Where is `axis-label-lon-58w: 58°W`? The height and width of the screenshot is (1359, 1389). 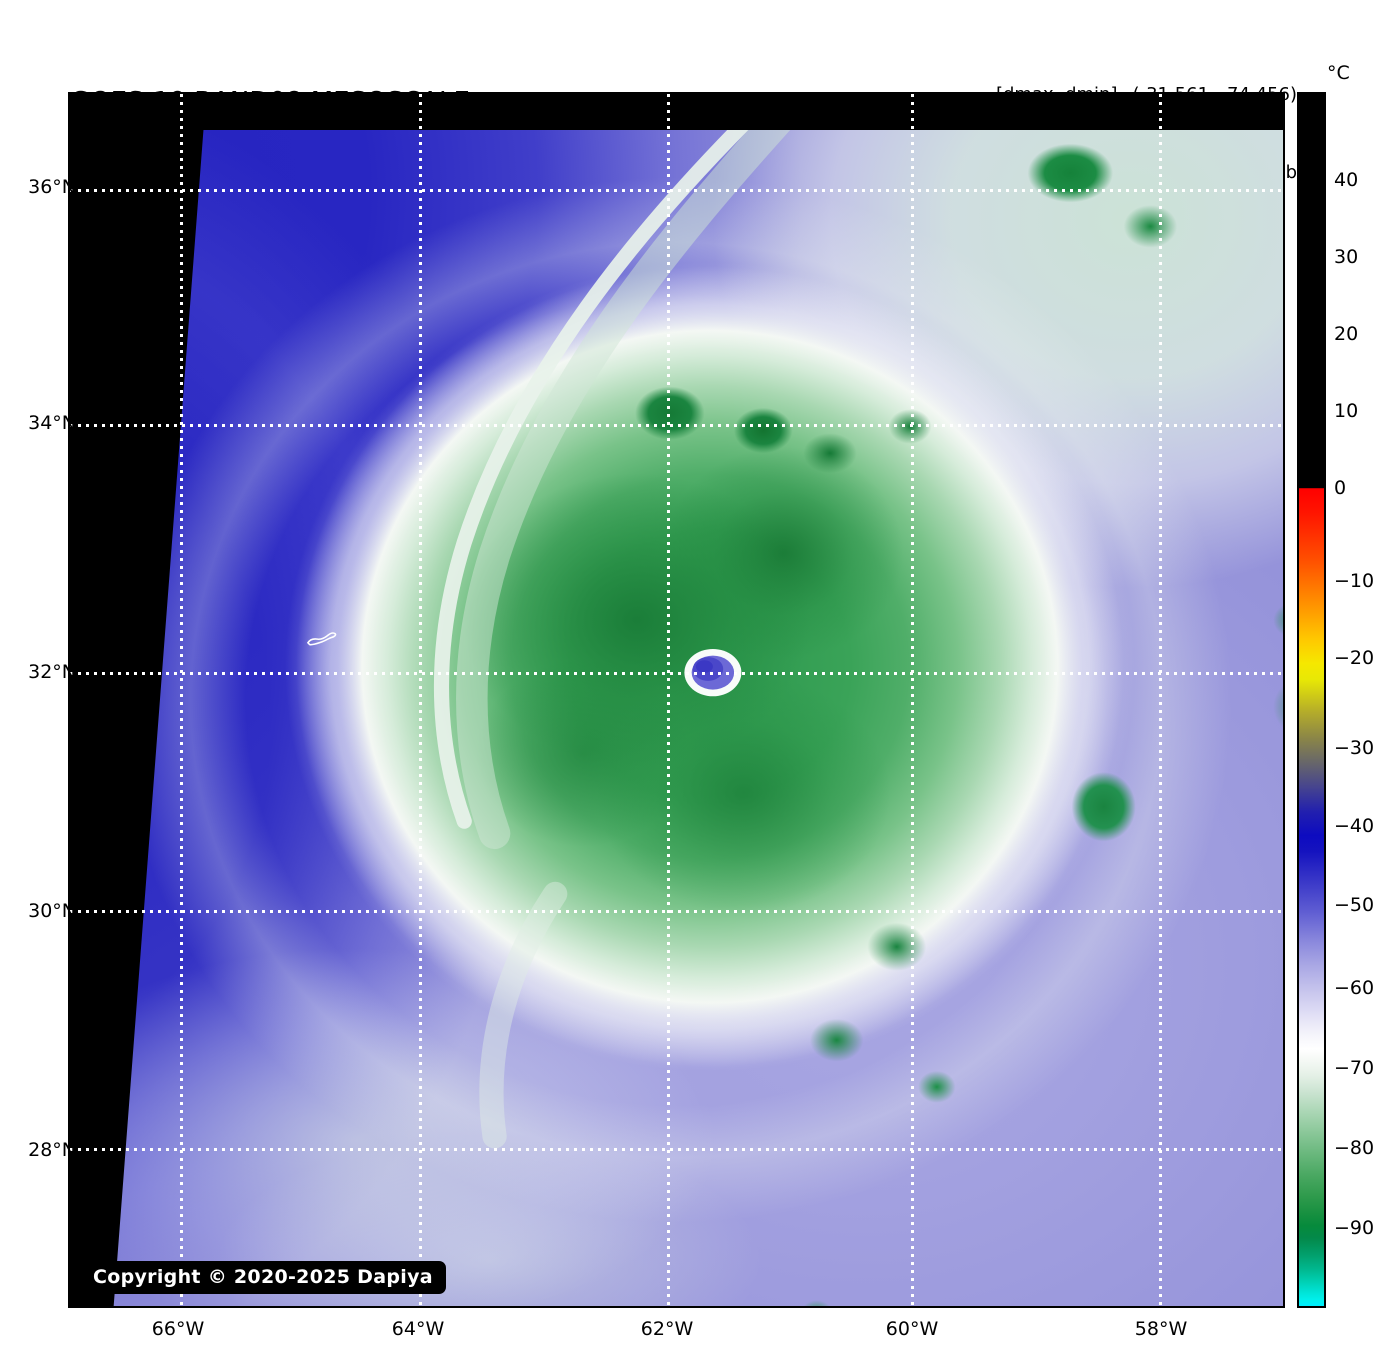
axis-label-lon-58w: 58°W is located at coordinates (1161, 1329).